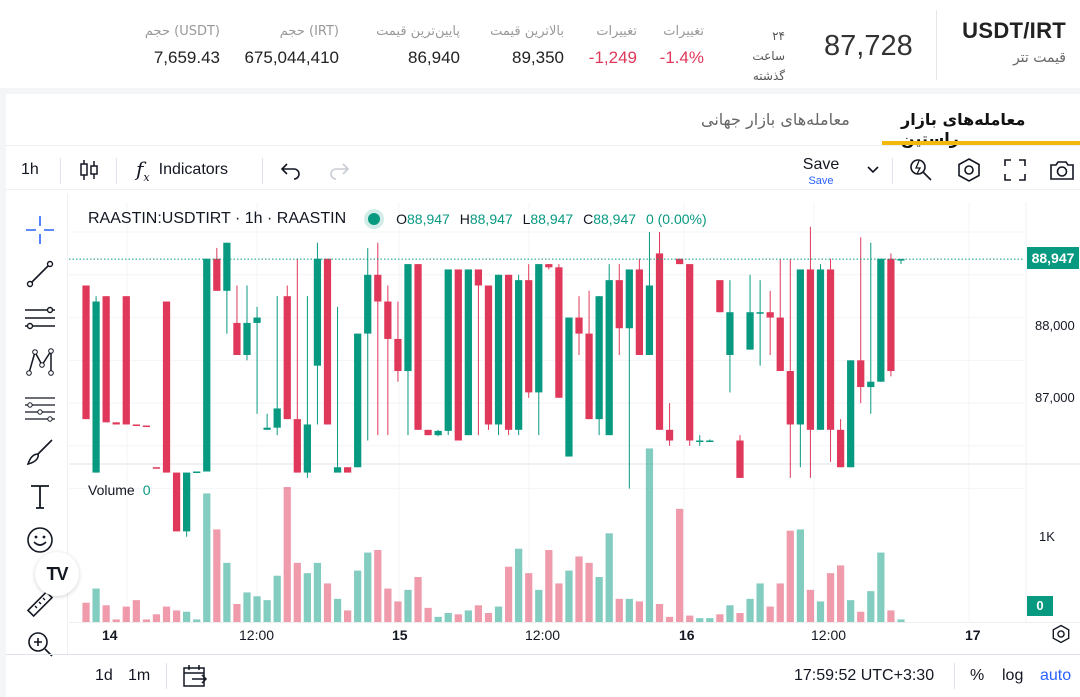 This screenshot has height=697, width=1080. Describe the element at coordinates (977, 675) in the screenshot. I see `percent-toggle: %` at that location.